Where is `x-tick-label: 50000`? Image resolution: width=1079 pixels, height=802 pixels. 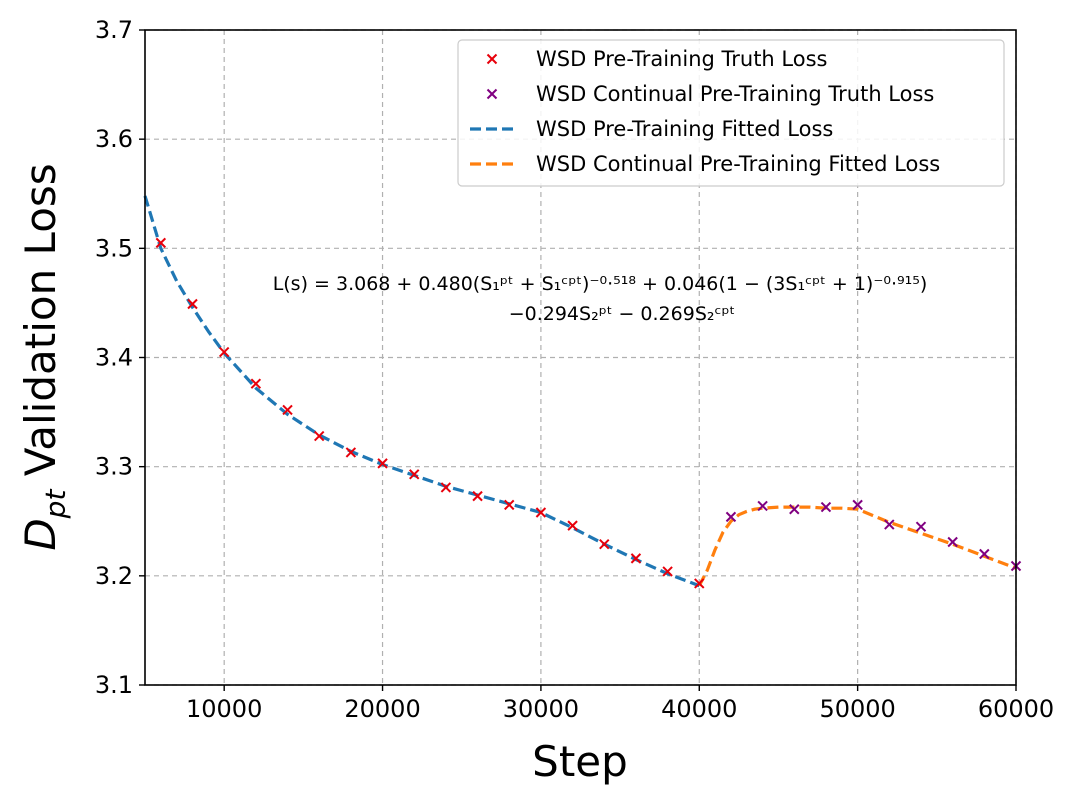 x-tick-label: 50000 is located at coordinates (857, 709).